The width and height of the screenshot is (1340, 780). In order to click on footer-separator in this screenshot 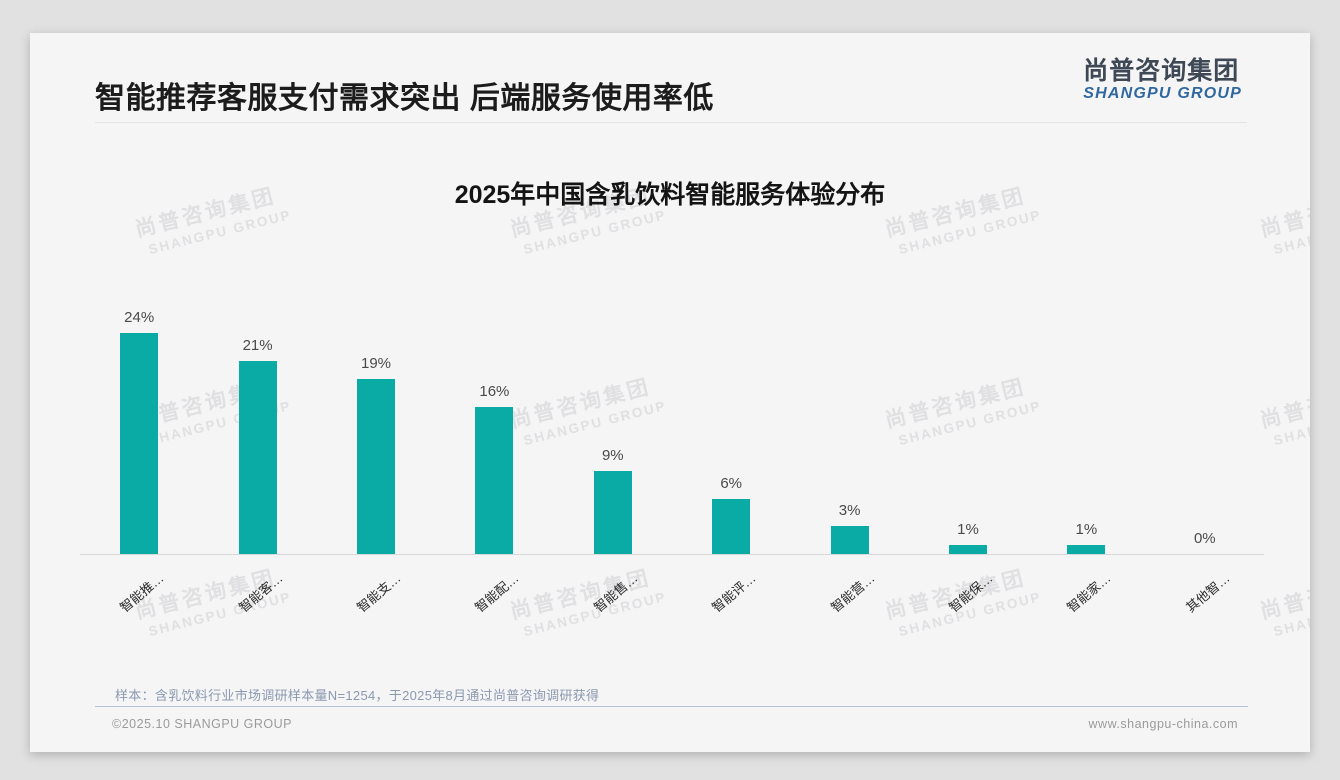, I will do `click(671, 706)`.